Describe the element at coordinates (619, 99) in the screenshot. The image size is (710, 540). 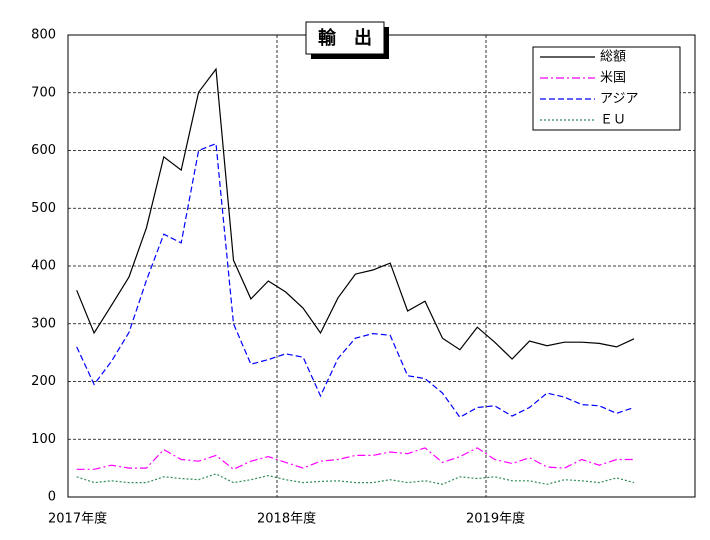
I see `legend-label: アジア` at that location.